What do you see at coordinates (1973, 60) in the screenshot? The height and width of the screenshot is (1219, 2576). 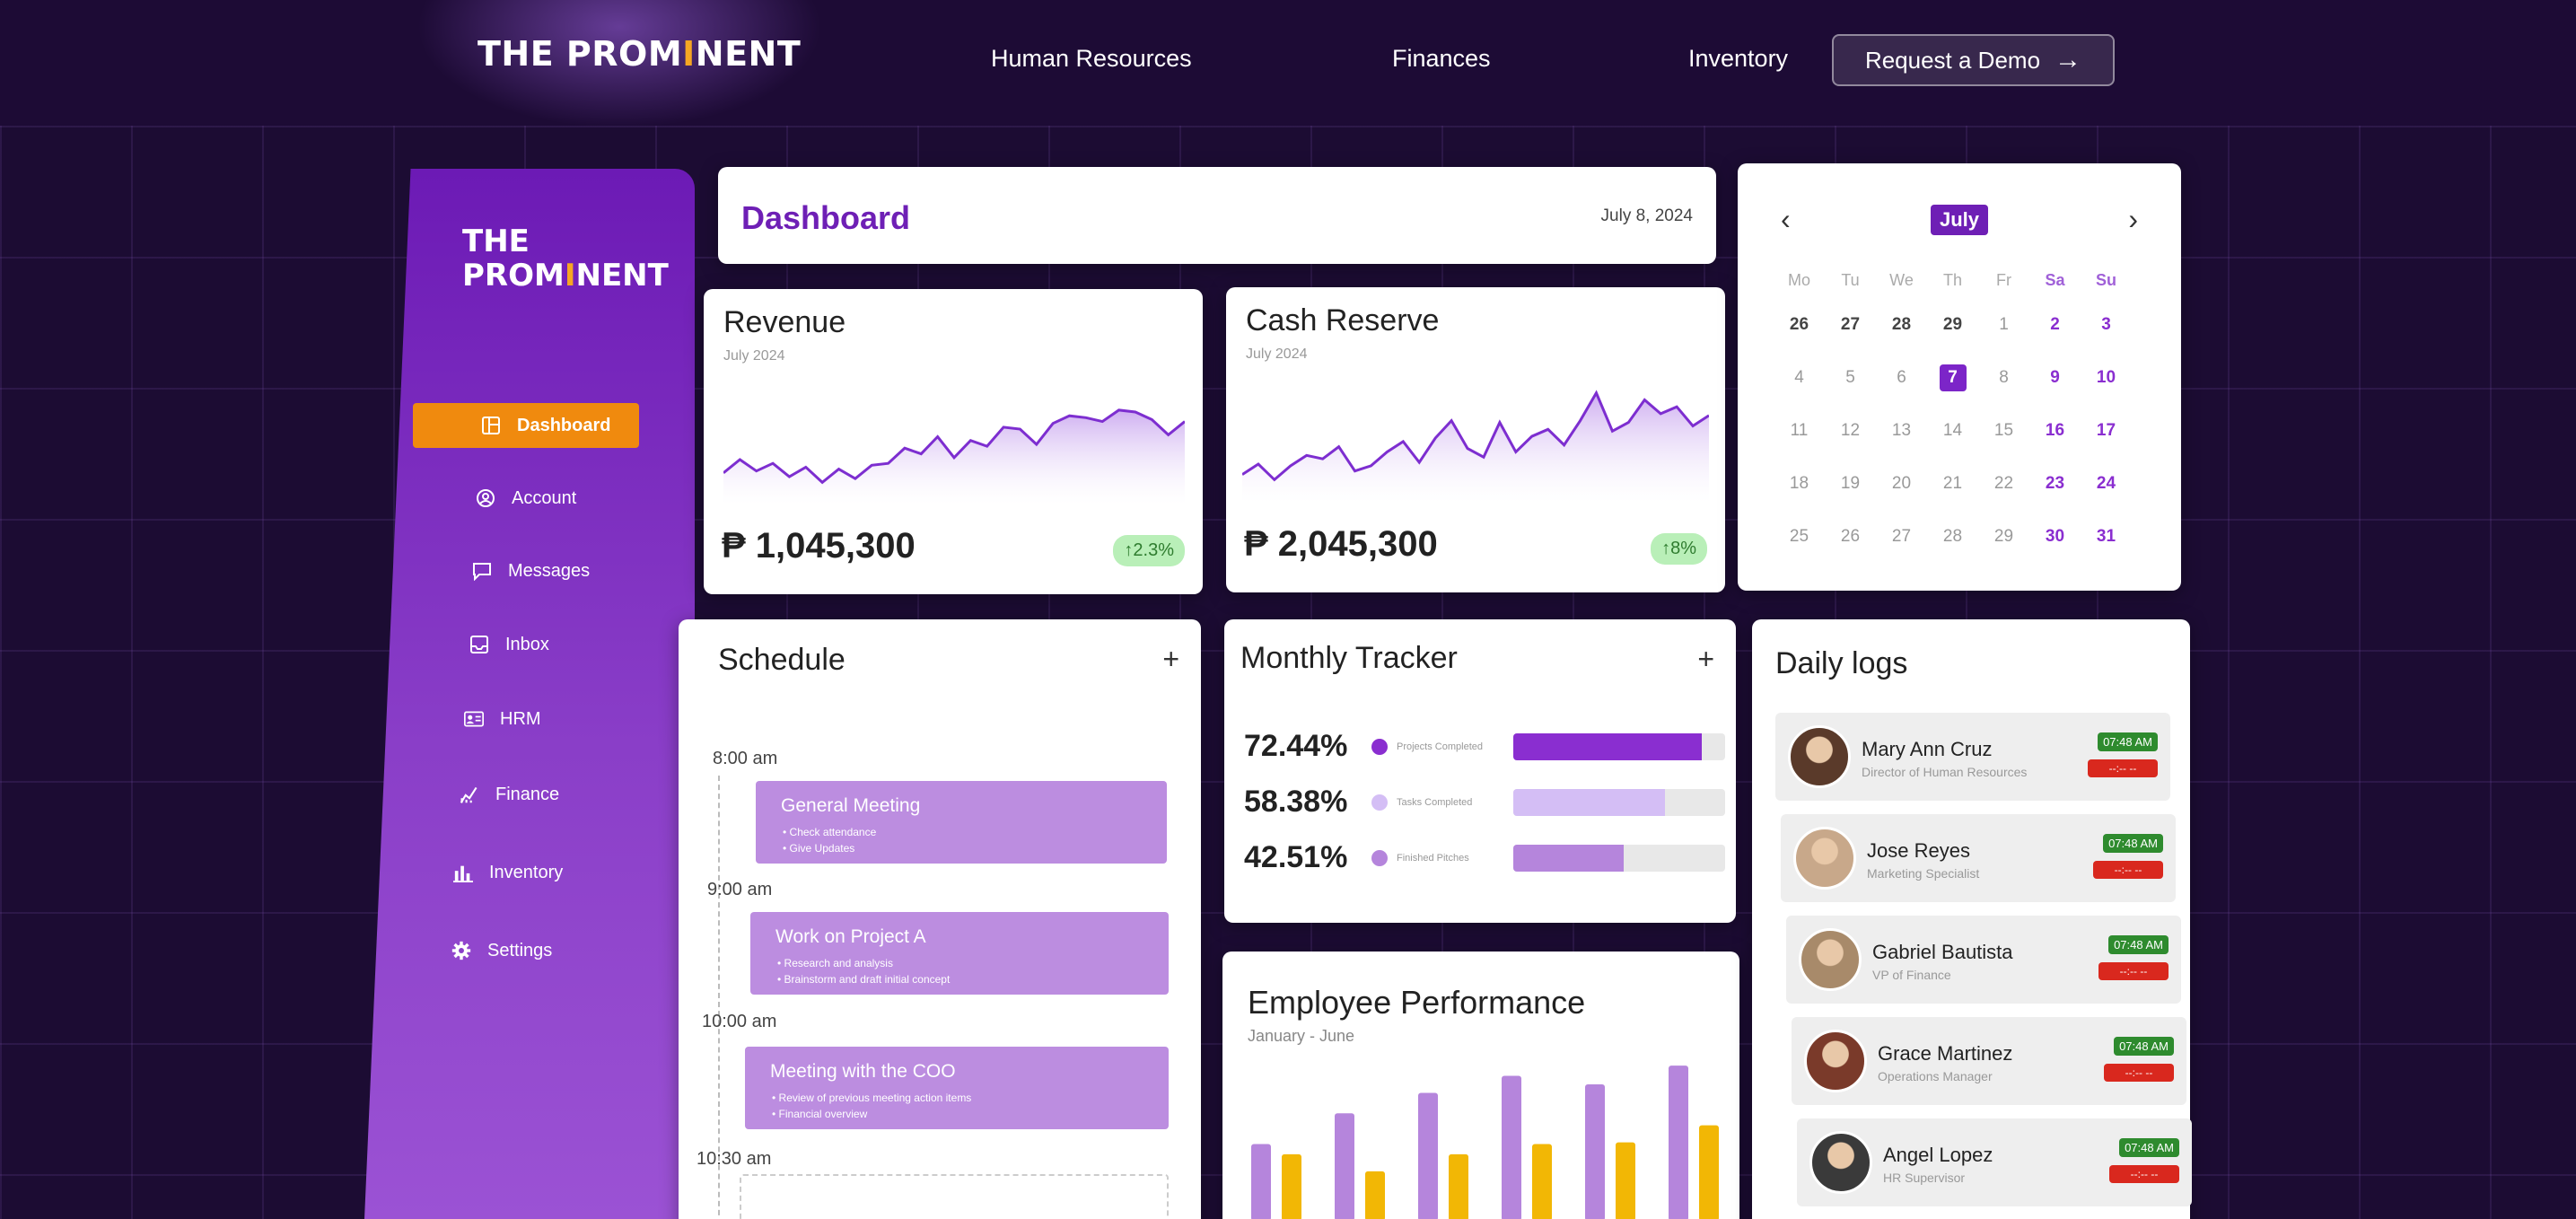 I see `request-demo-button: Request a Demo →` at bounding box center [1973, 60].